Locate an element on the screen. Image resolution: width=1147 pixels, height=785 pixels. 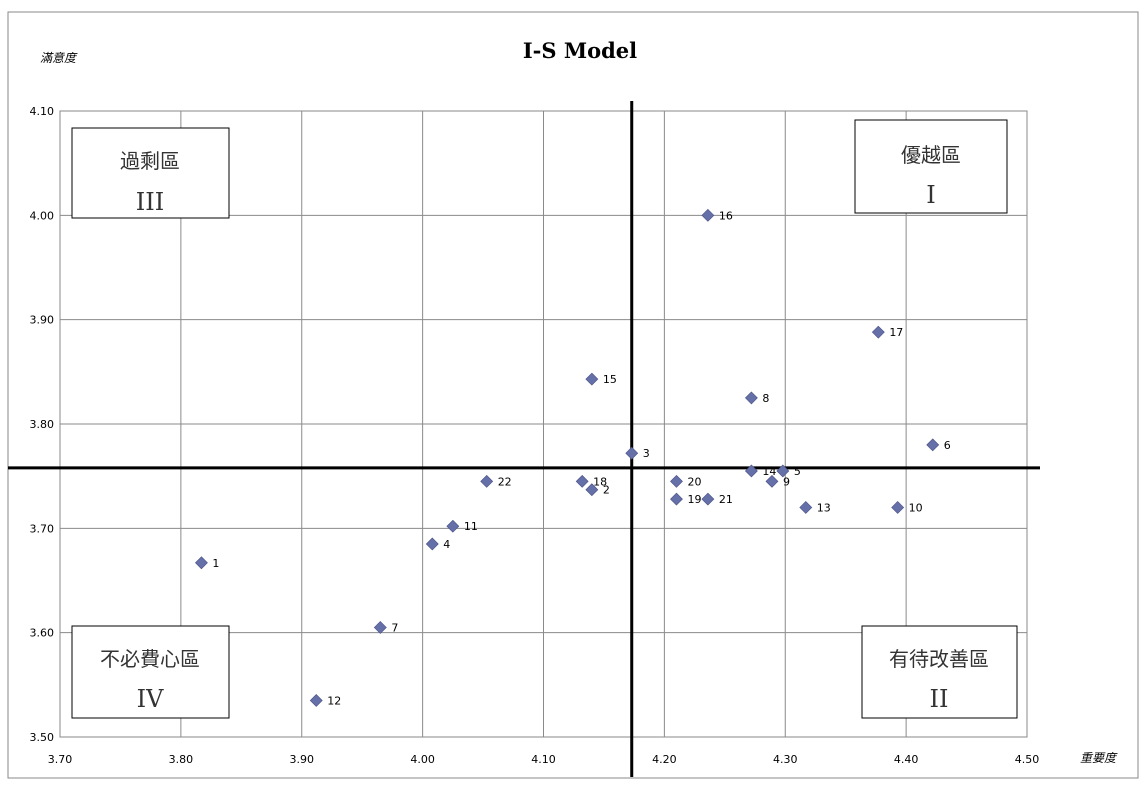
data-label-8: 8 is located at coordinates (765, 398).